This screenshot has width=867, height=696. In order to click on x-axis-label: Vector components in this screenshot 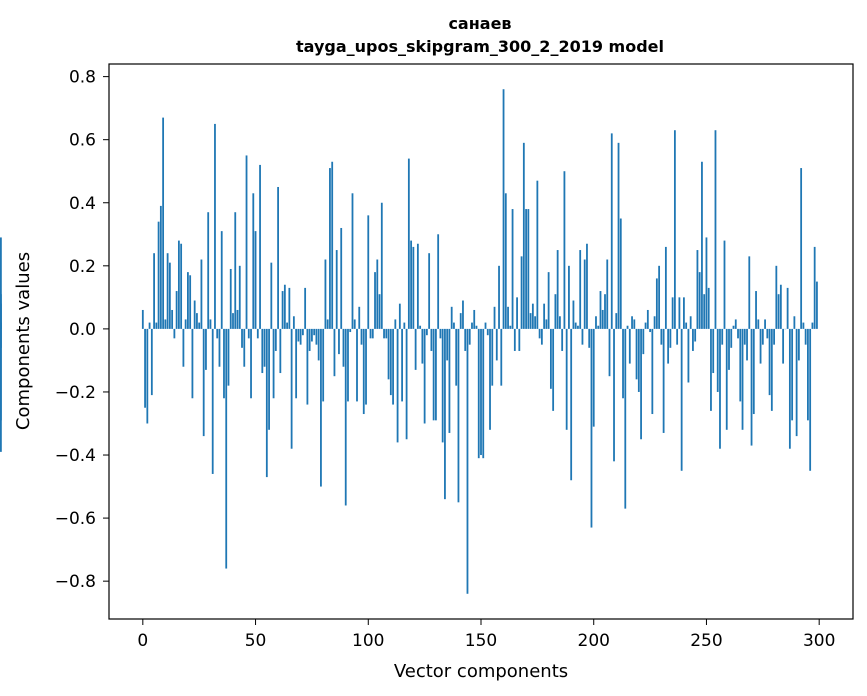, I will do `click(481, 671)`.